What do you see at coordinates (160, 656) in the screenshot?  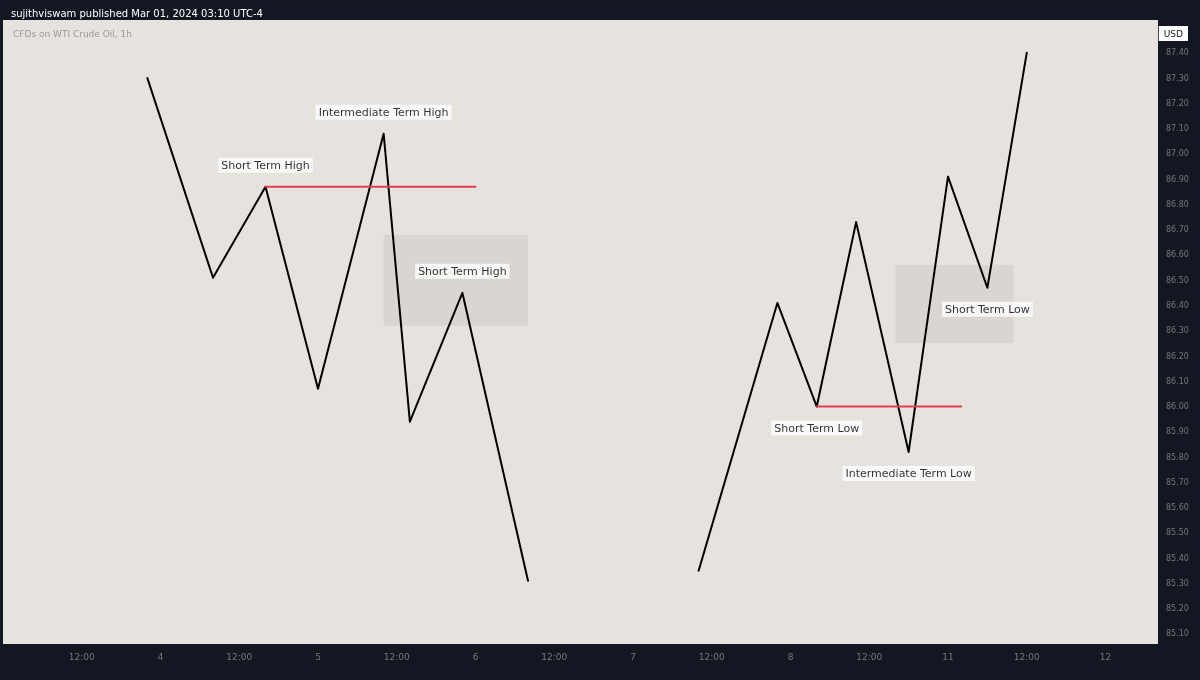 I see `x-tick-label: 4` at bounding box center [160, 656].